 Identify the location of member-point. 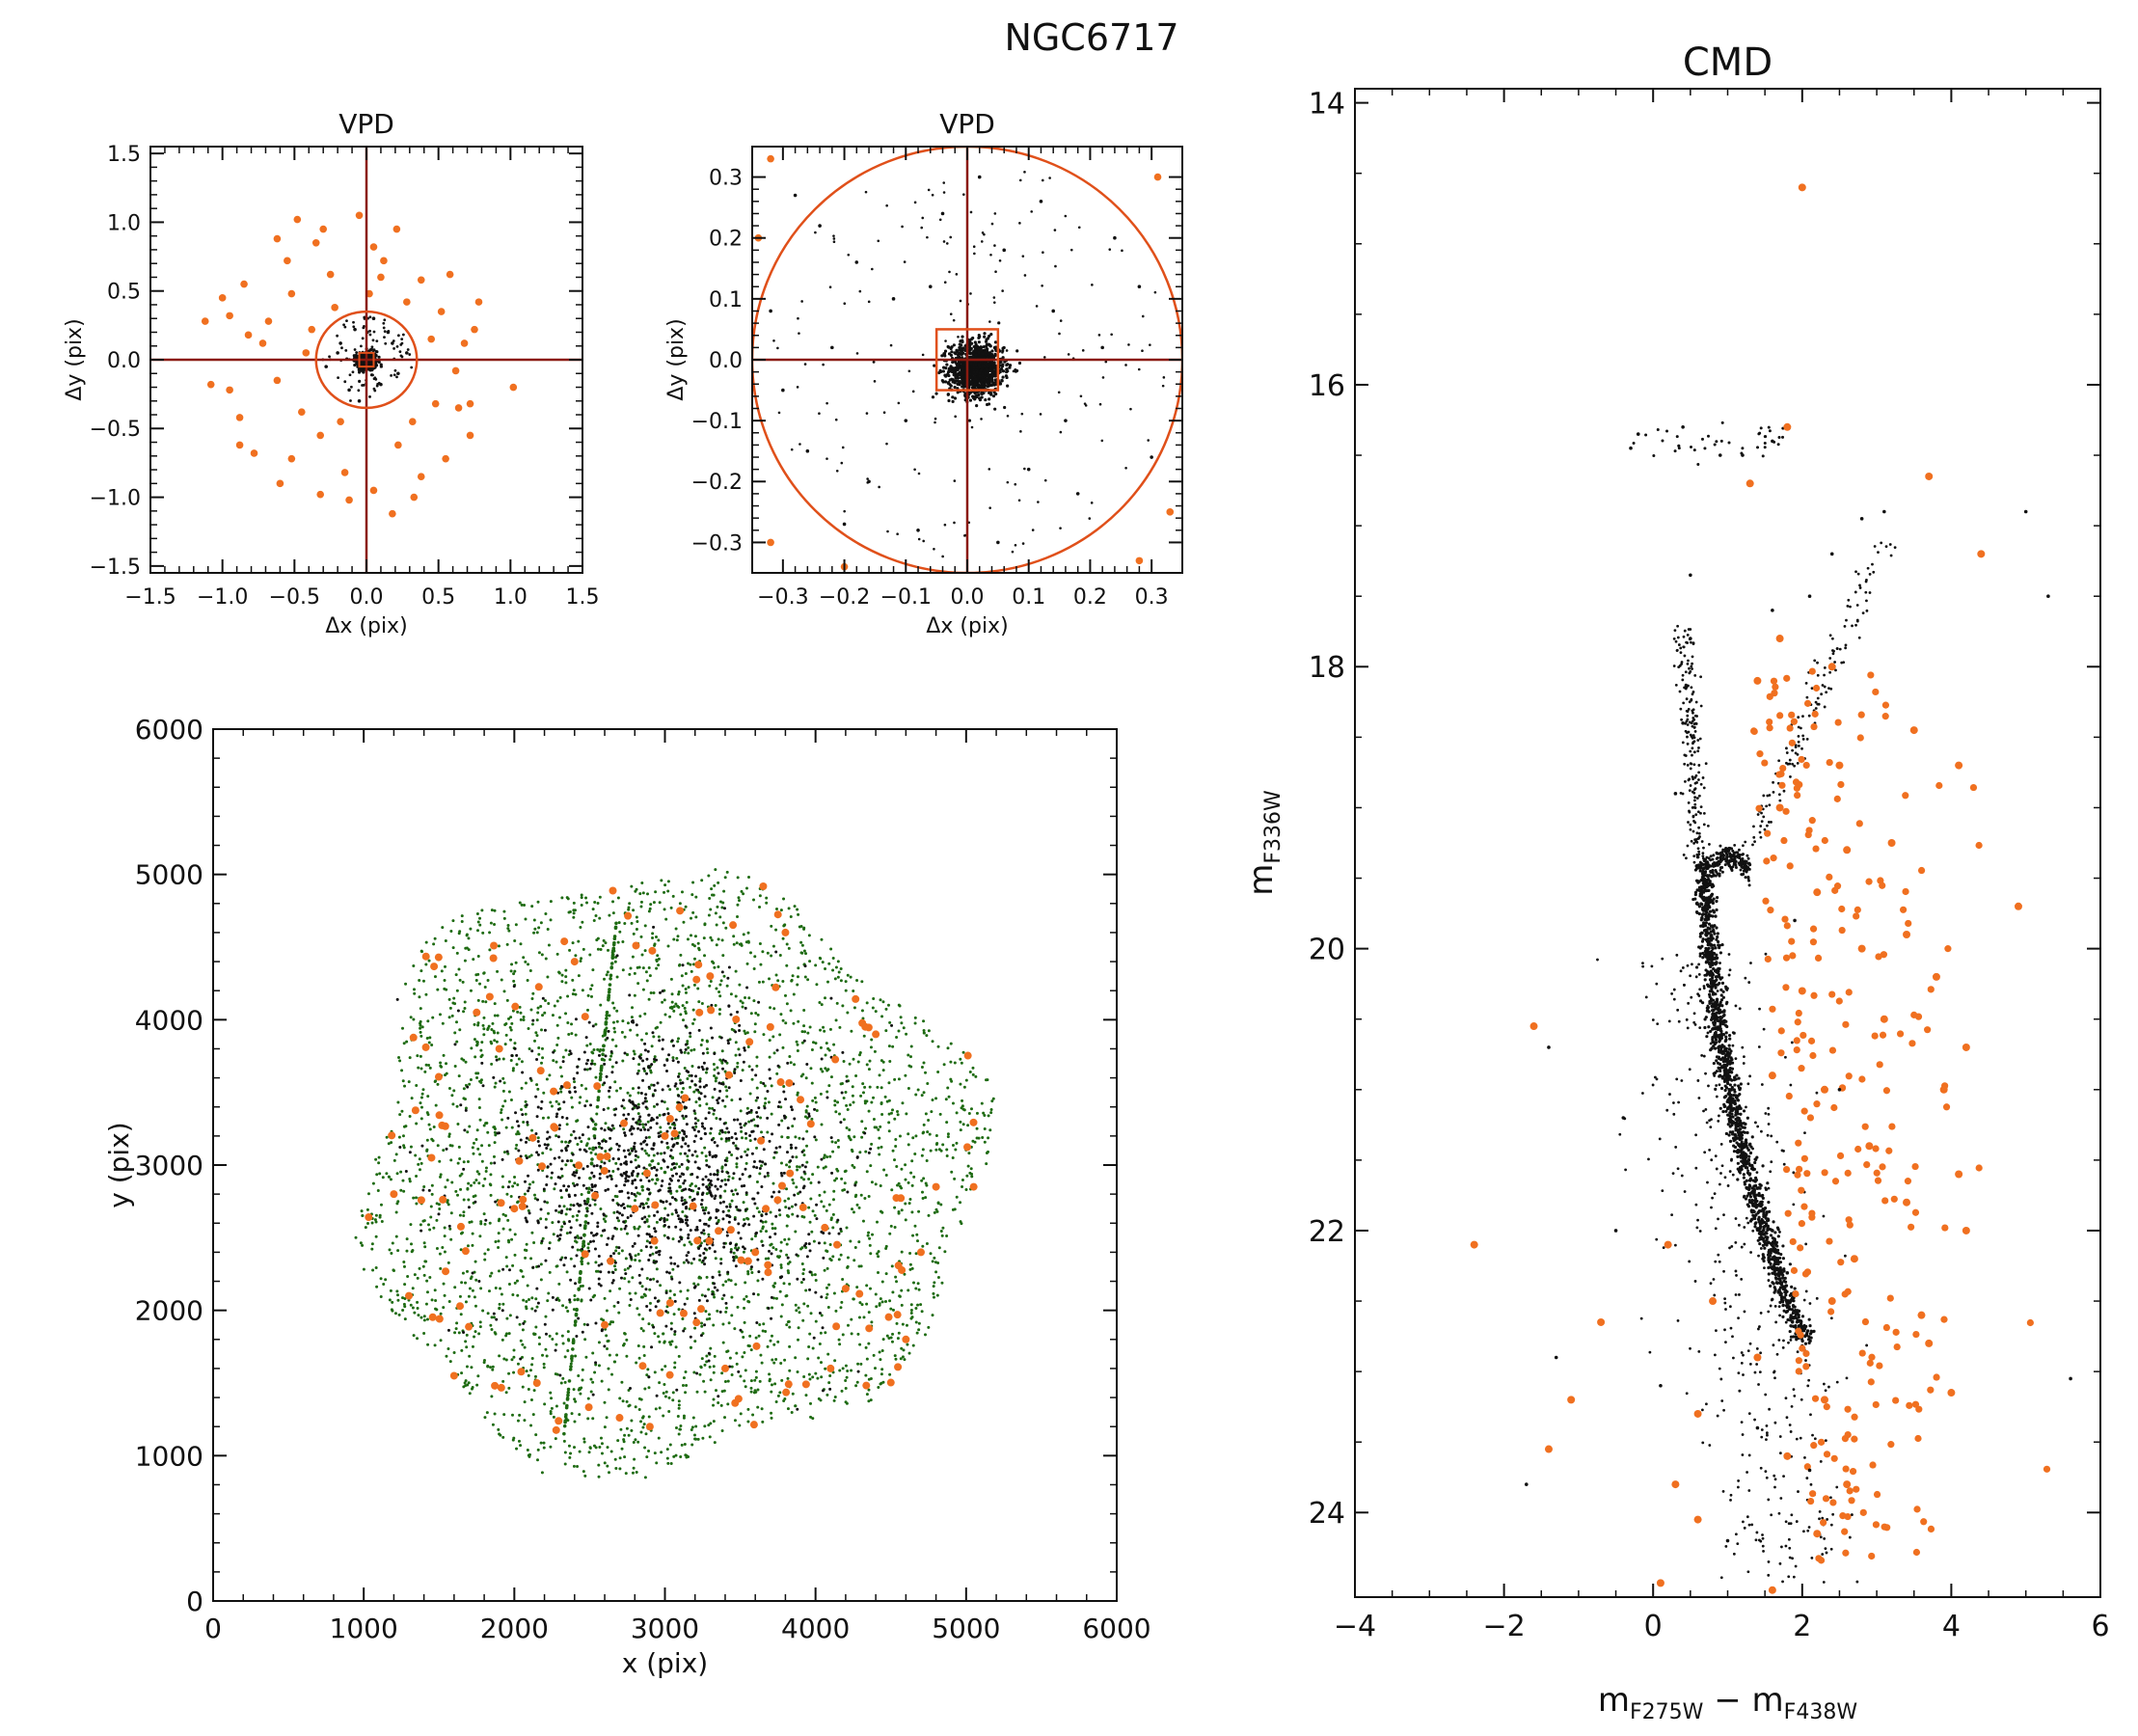
(832, 348).